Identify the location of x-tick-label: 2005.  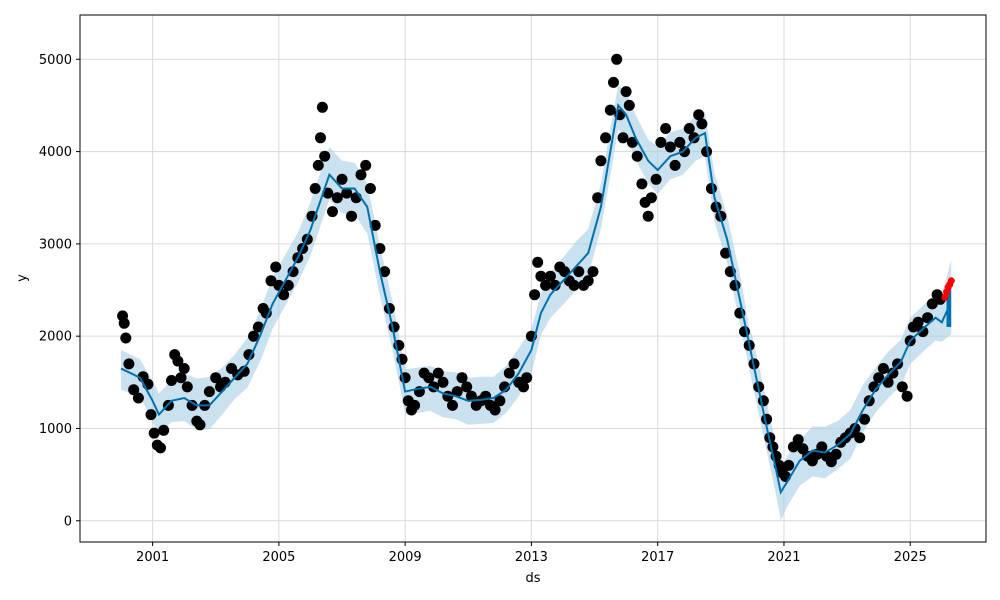
(278, 557).